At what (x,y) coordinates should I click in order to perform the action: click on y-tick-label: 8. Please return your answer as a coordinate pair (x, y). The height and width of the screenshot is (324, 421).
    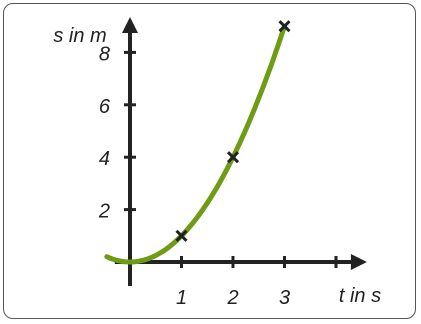
    Looking at the image, I should click on (104, 54).